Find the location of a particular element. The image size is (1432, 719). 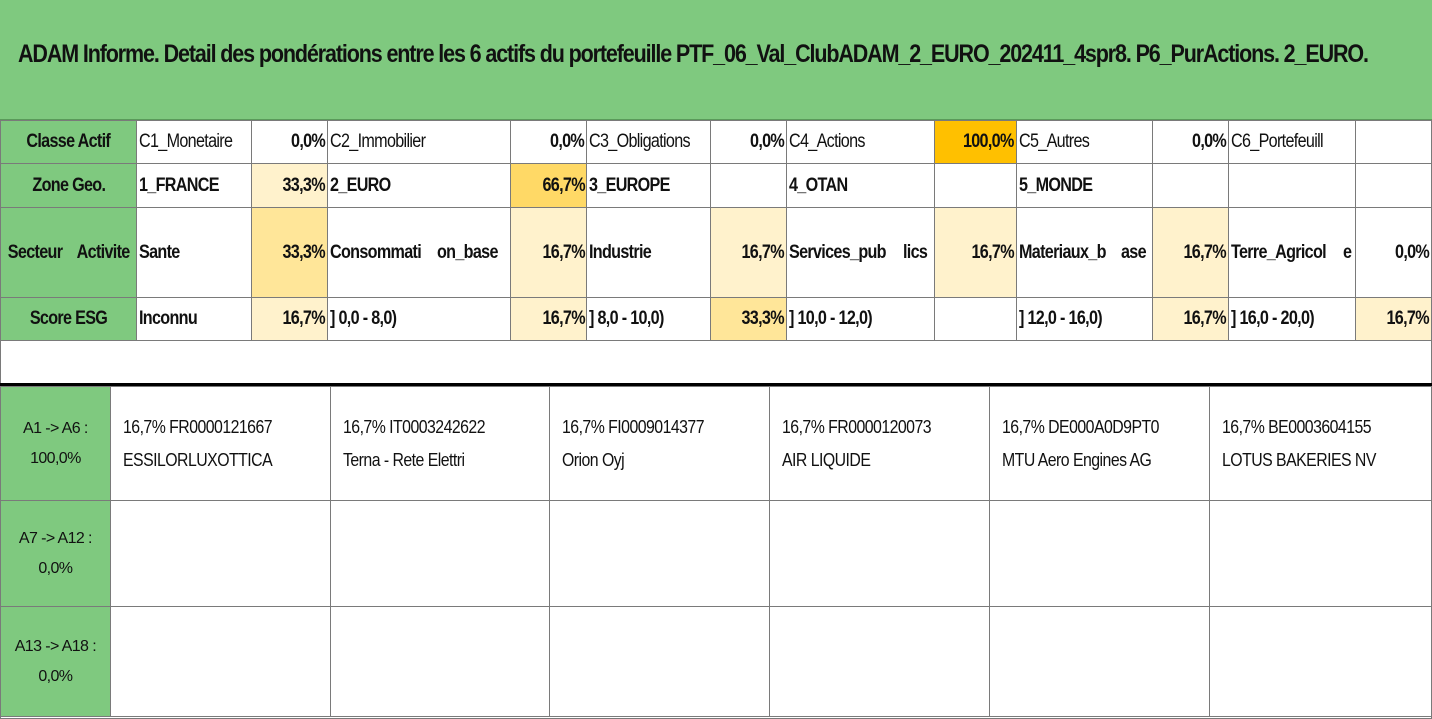

cell-label: ] 10,0 - 12,0) is located at coordinates (860, 319).